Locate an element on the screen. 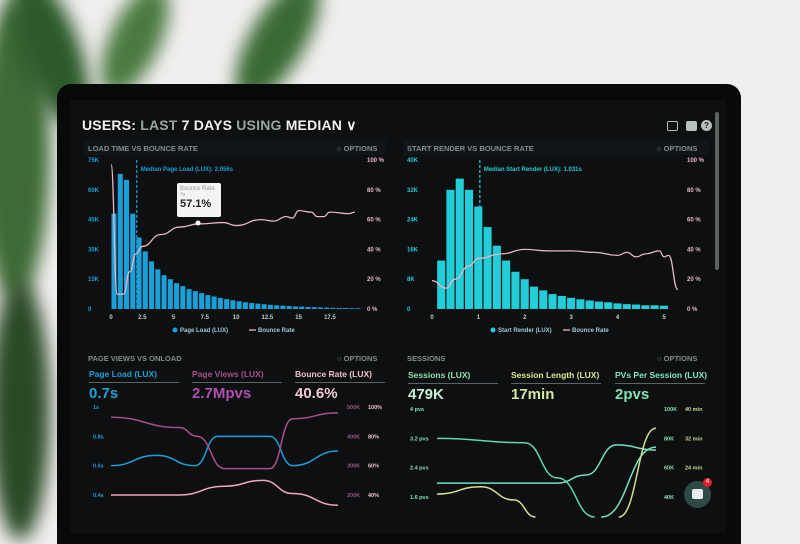 Image resolution: width=800 pixels, height=544 pixels. y-tick-label: 1s is located at coordinates (96, 408).